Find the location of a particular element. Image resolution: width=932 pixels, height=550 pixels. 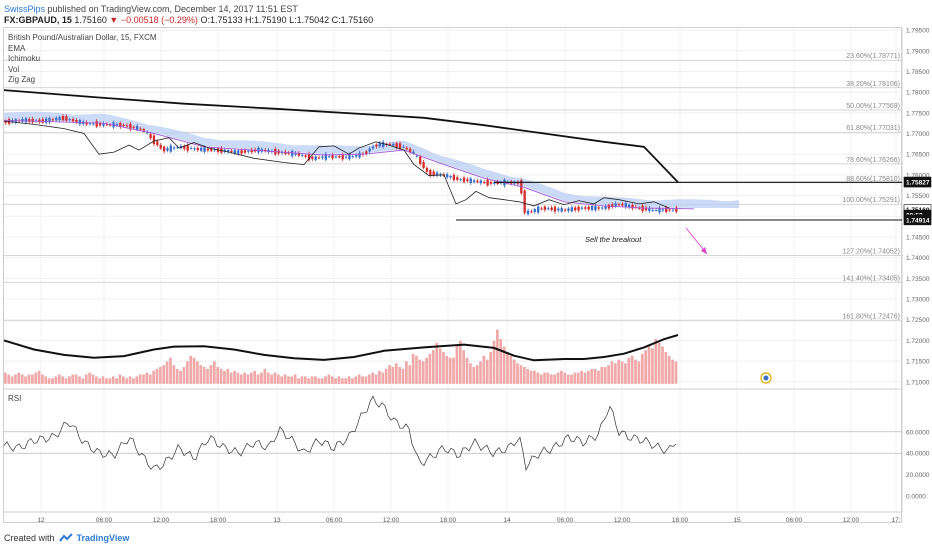

price-tick-label: 1.74000 is located at coordinates (918, 258).